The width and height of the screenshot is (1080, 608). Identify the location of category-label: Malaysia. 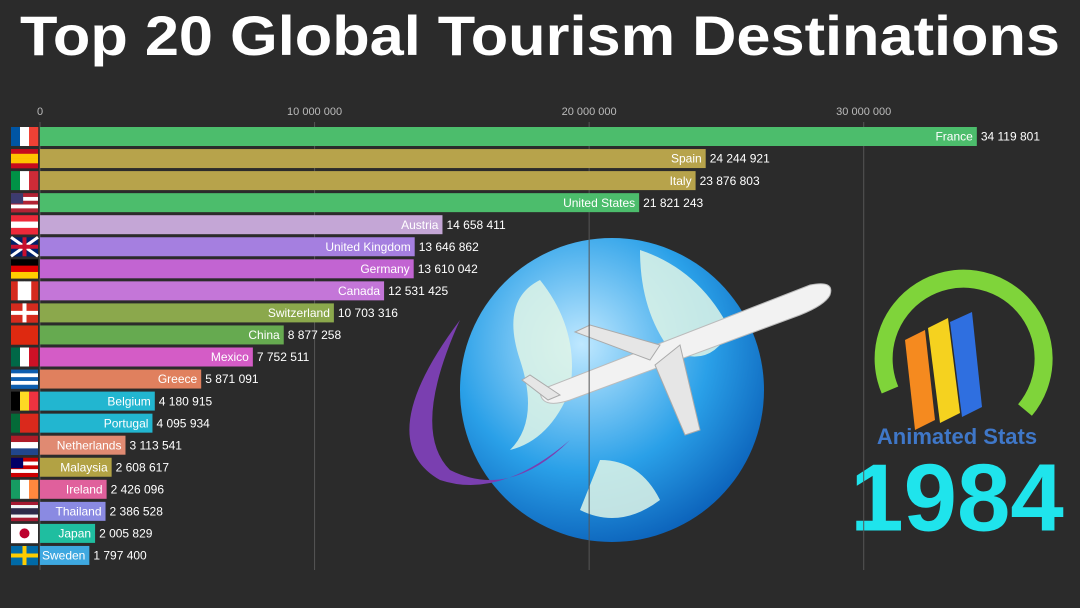
(84, 467).